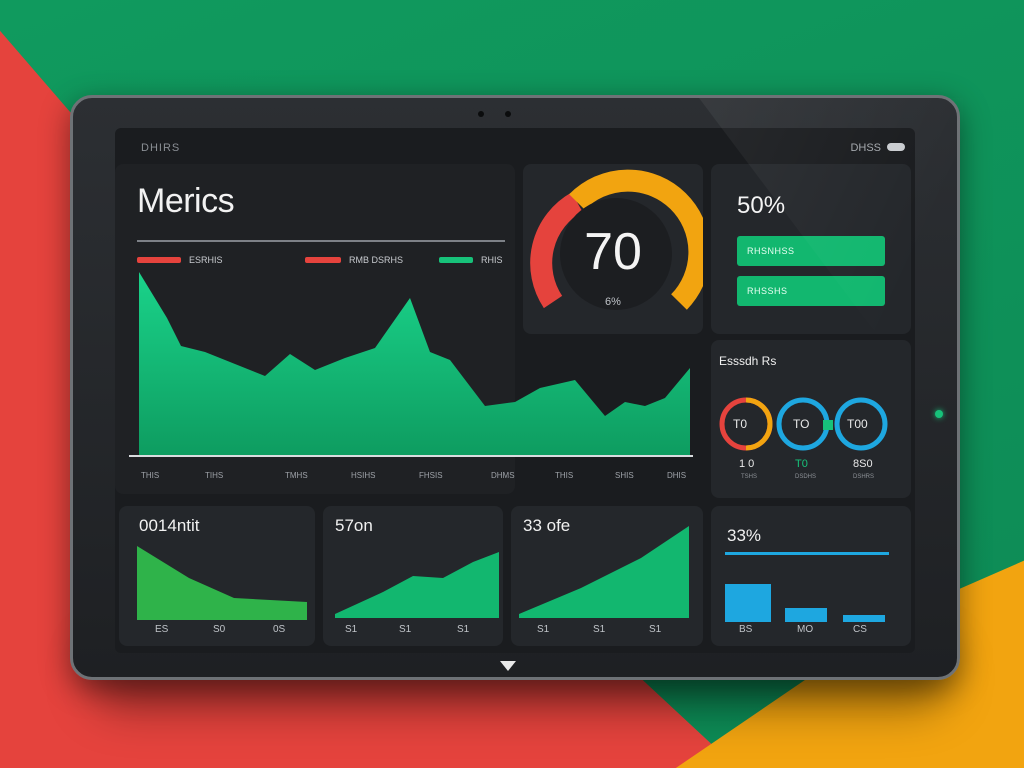 The image size is (1024, 768). What do you see at coordinates (811, 576) in the screenshot?
I see `bar-card: 33% BS MO CS` at bounding box center [811, 576].